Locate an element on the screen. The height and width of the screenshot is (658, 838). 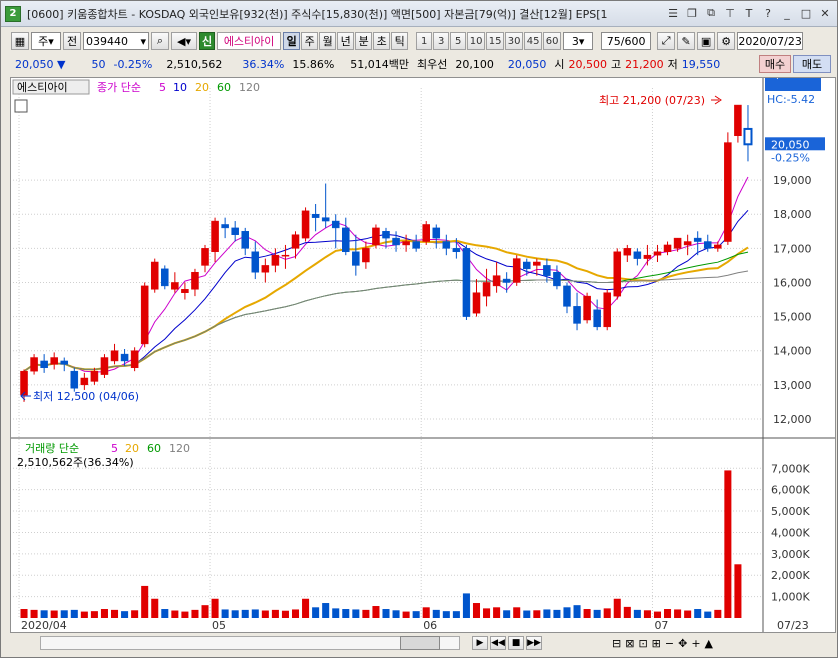
count-input: 75/600 is located at coordinates (626, 41).